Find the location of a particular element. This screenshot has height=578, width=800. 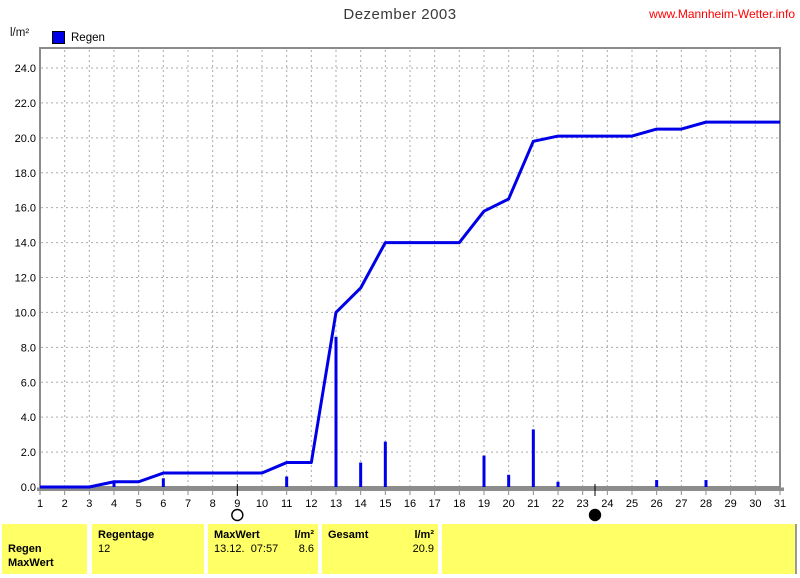

y-axis-unit-label: l/m² is located at coordinates (20, 33).